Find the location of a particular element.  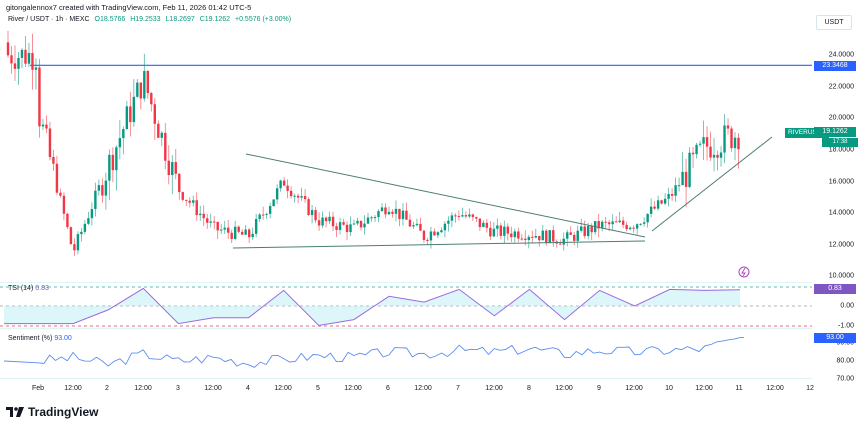

sentiment-tick: 90.00 is located at coordinates (845, 343).